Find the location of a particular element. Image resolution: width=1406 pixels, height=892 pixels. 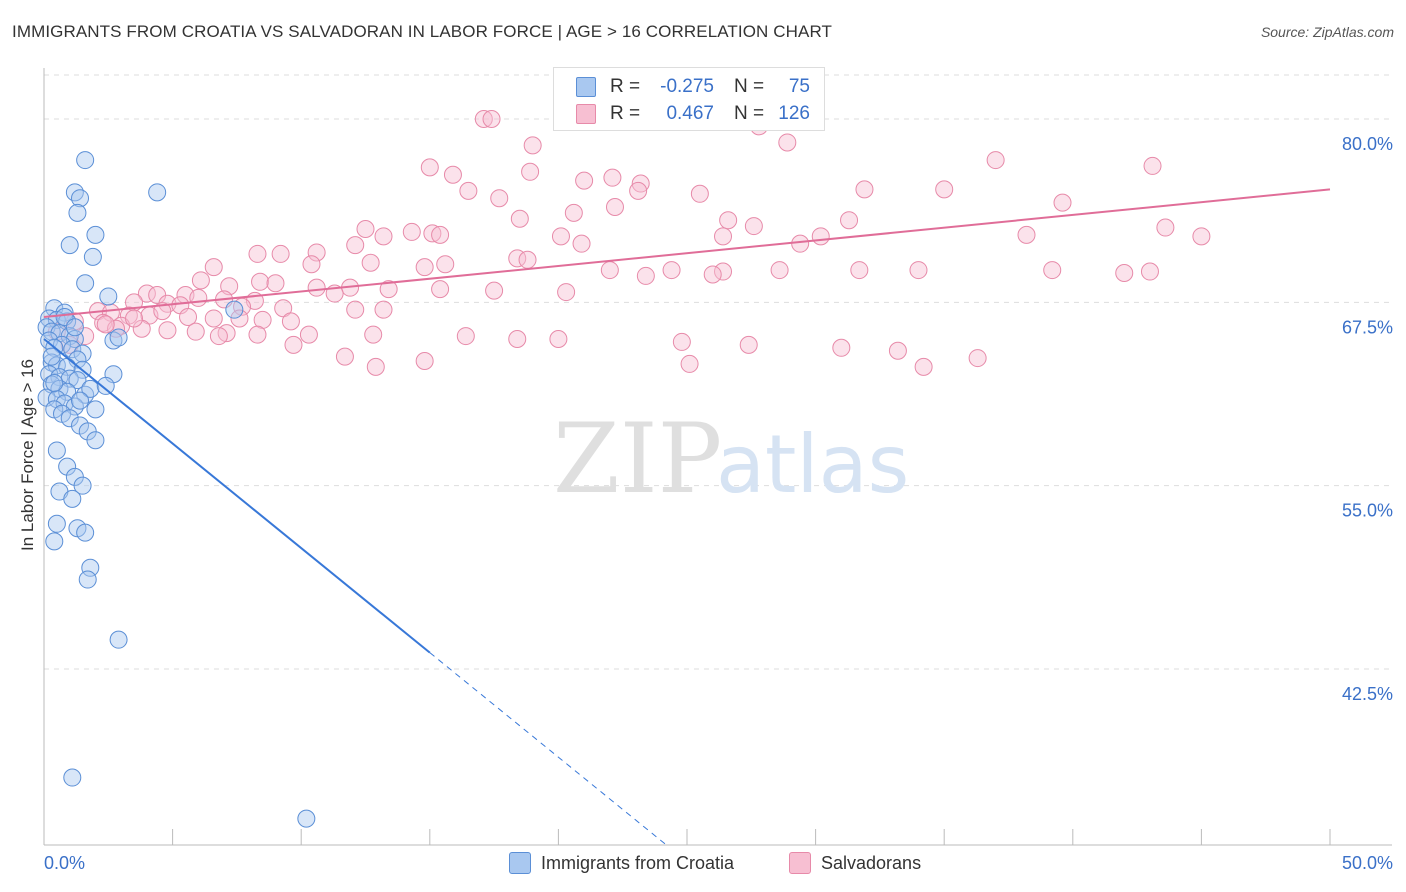

legend-item-croatia: Immigrants from Croatia is located at coordinates (621, 863).